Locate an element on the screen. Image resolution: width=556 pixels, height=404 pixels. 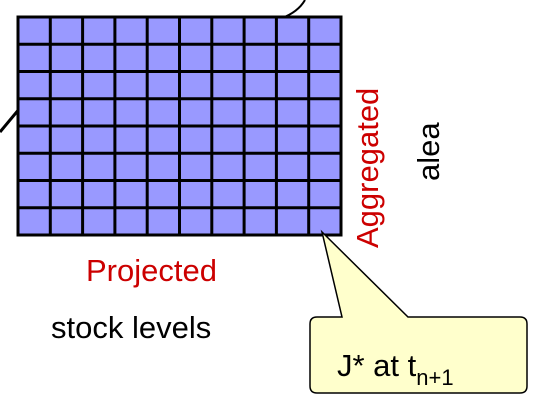
alea-label: alea is located at coordinates (428, 151).